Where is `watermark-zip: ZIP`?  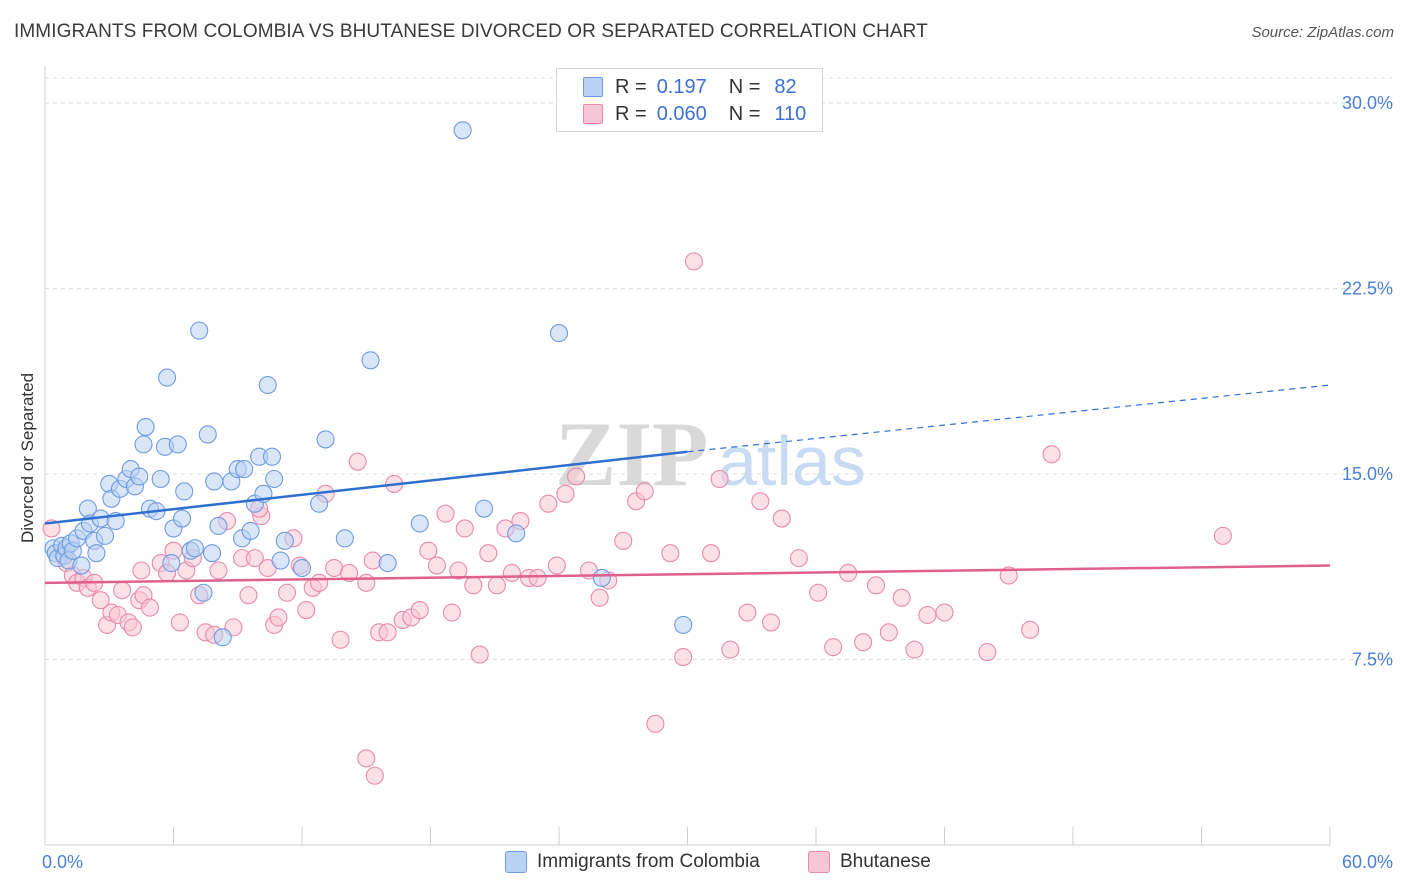 watermark-zip: ZIP is located at coordinates (631, 454).